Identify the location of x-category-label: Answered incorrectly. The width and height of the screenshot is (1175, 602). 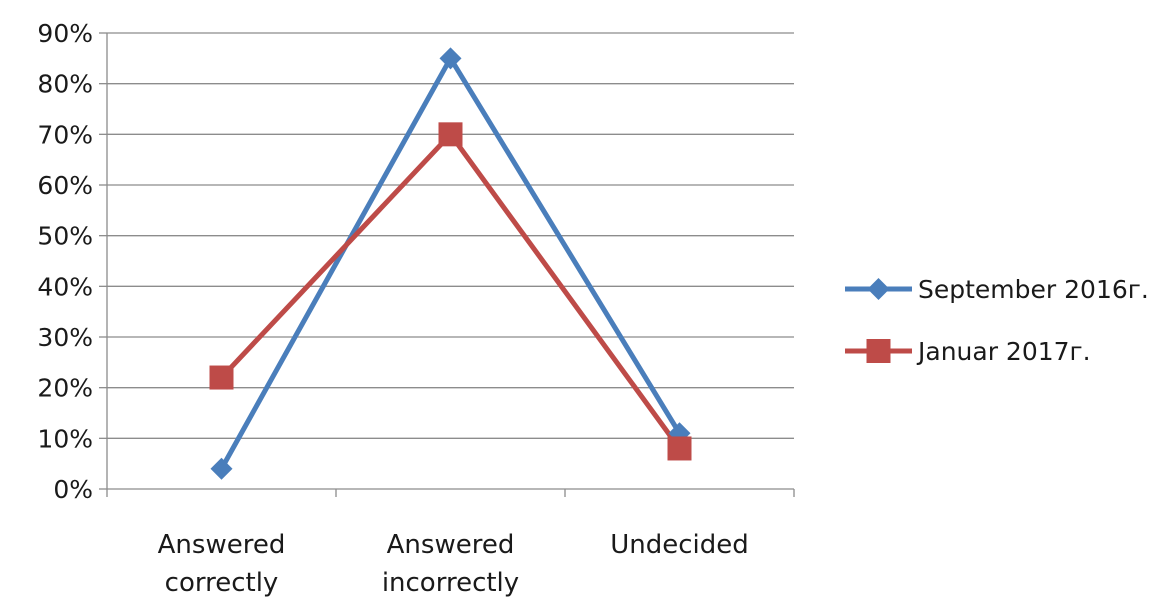
(450, 564).